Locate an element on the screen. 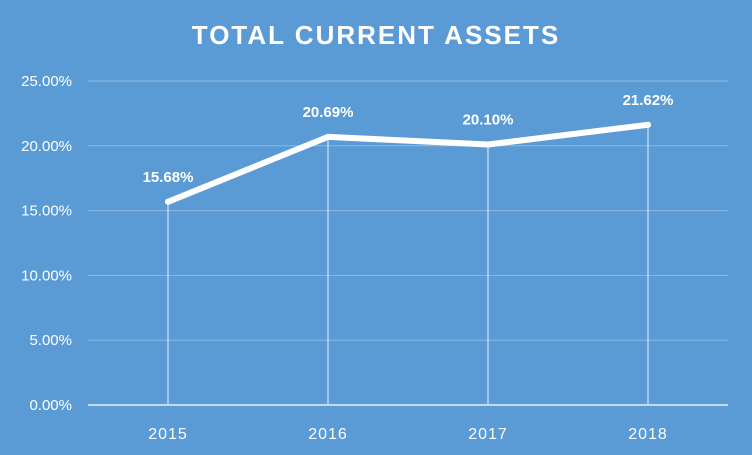 The width and height of the screenshot is (752, 455). chart-title: TOTAL CURRENT ASSETS is located at coordinates (376, 35).